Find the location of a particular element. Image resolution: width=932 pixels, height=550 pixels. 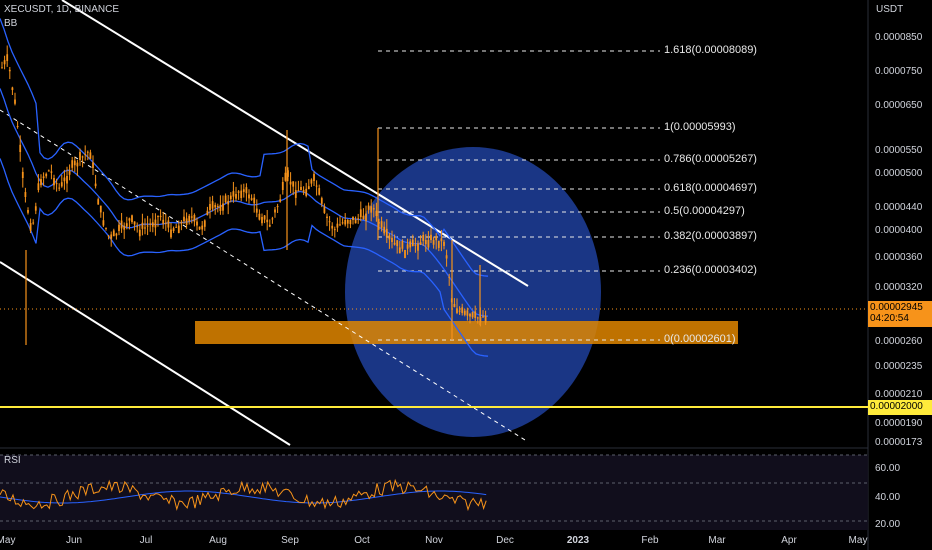

price-tick: 0.0000360 is located at coordinates (899, 257).